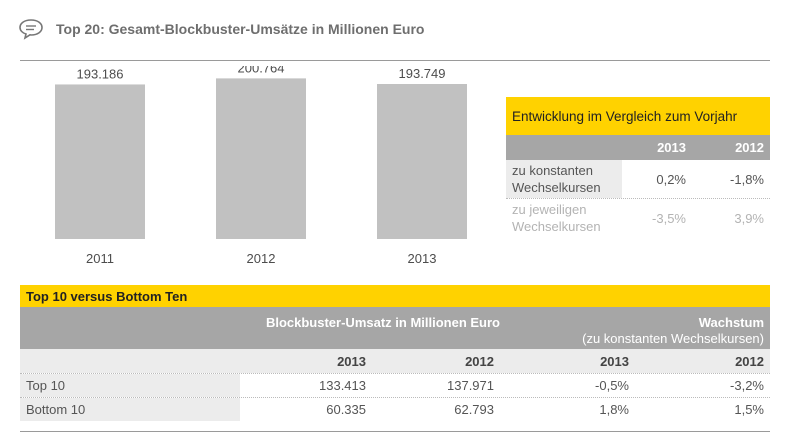 The width and height of the screenshot is (800, 444). Describe the element at coordinates (395, 409) in the screenshot. I see `table-row-bottom10: Bottom 10 60.335 62.793 1,8% 1,5%` at that location.